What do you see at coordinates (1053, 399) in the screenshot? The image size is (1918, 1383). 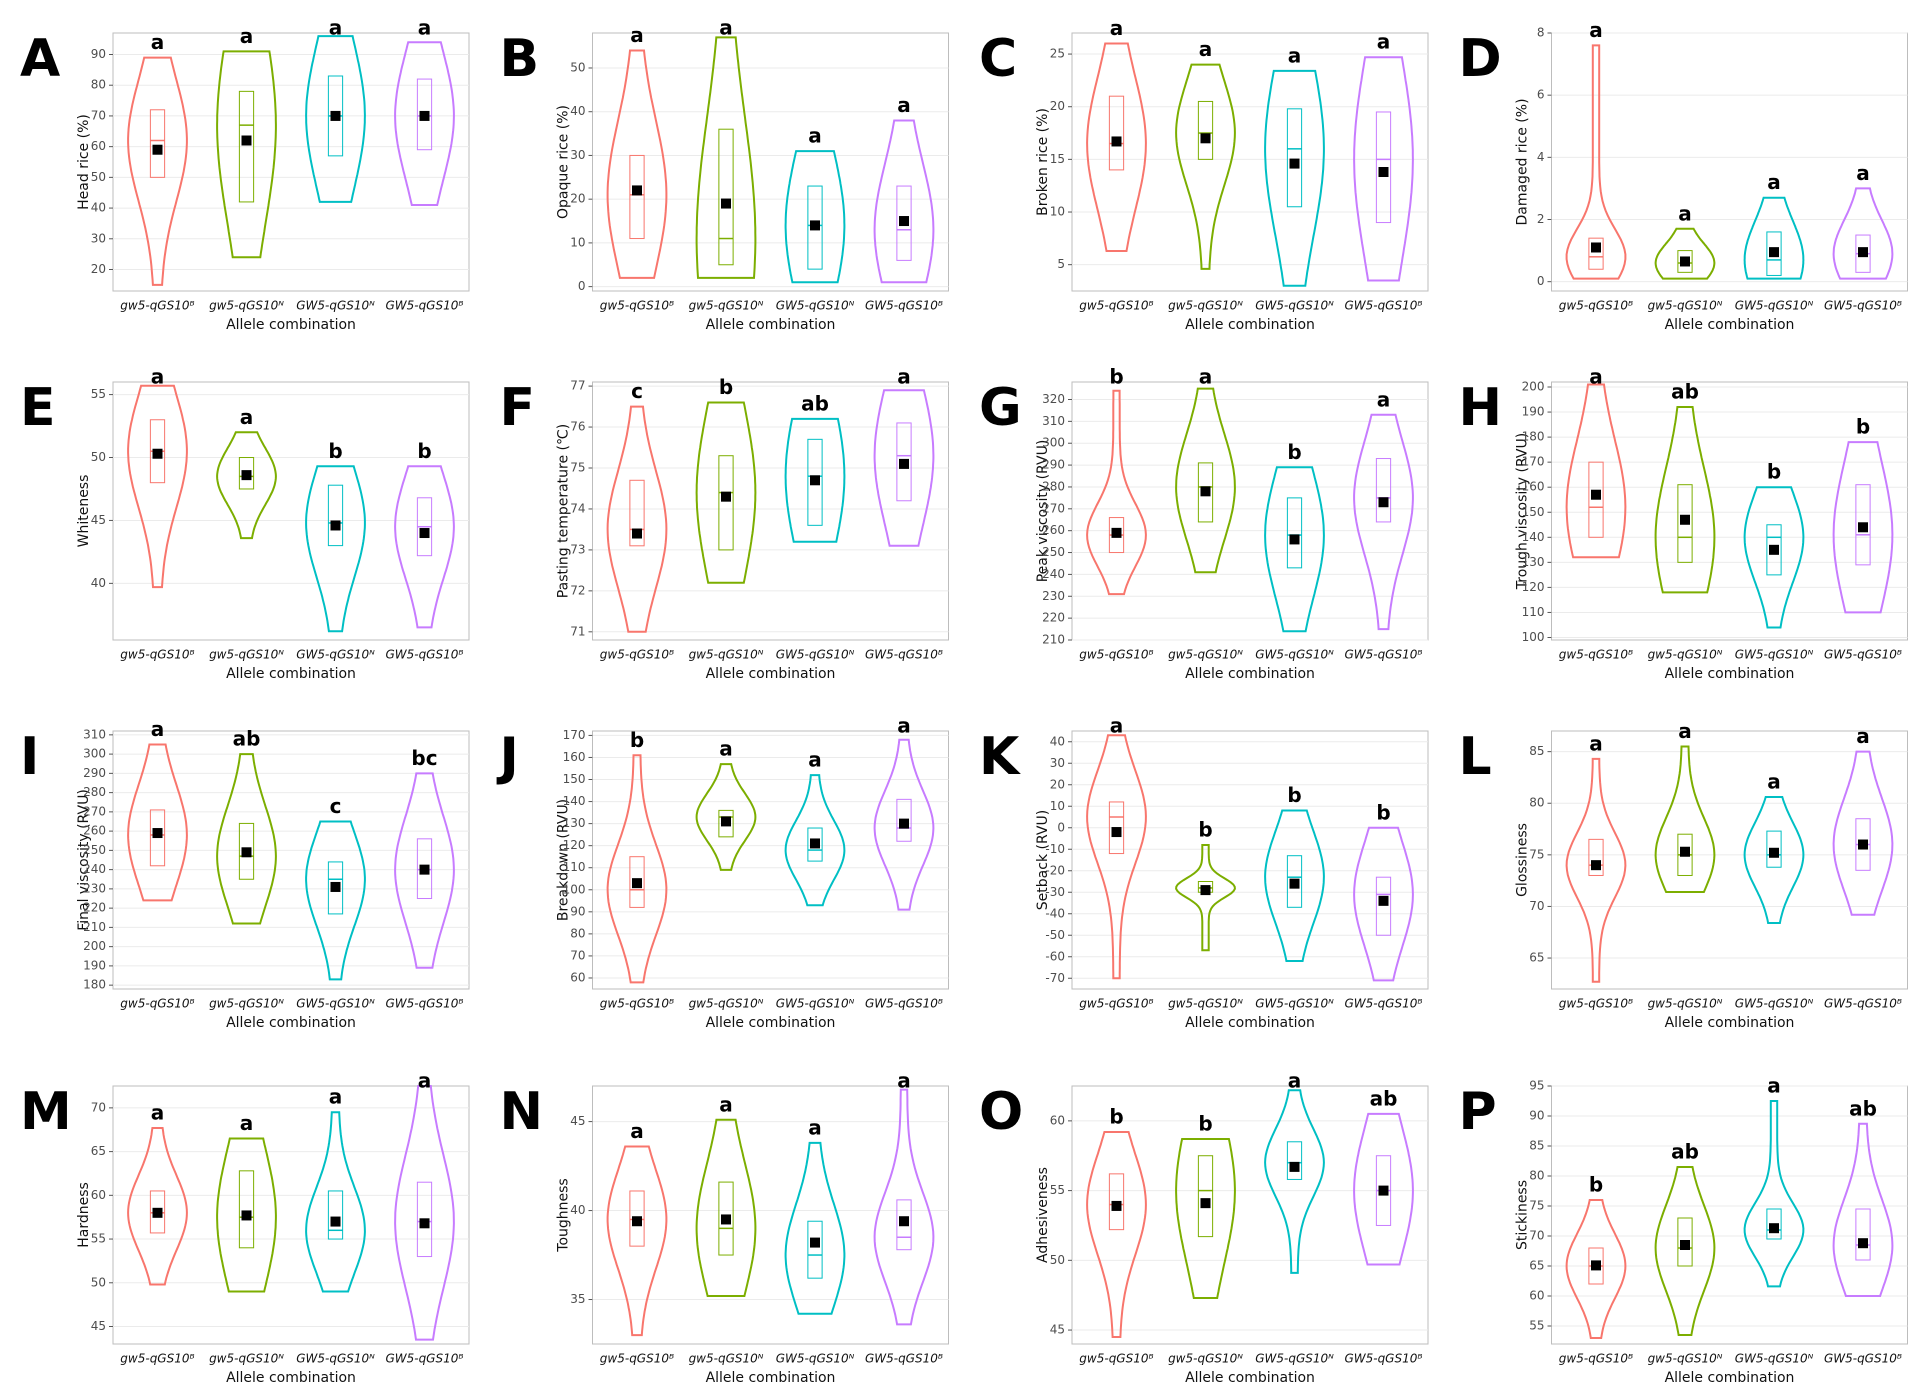 I see `y-tick-label: 320` at bounding box center [1053, 399].